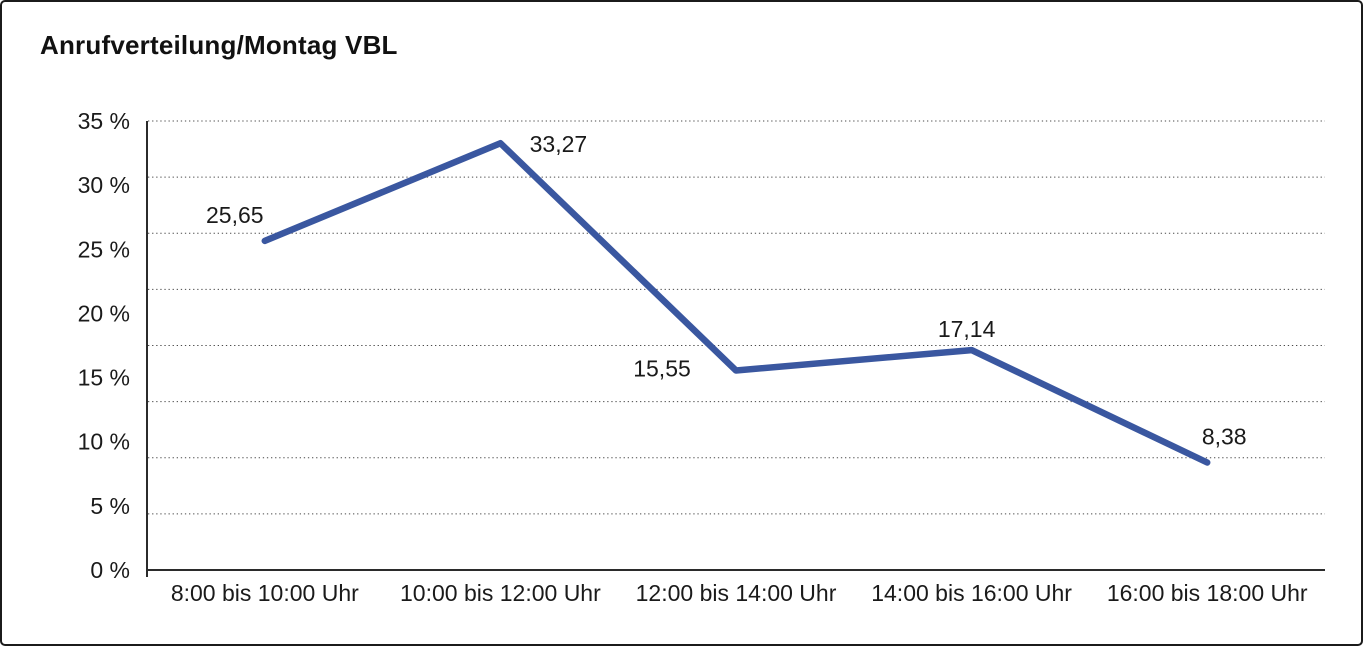  Describe the element at coordinates (104, 378) in the screenshot. I see `y-tick-label: 15 %` at that location.